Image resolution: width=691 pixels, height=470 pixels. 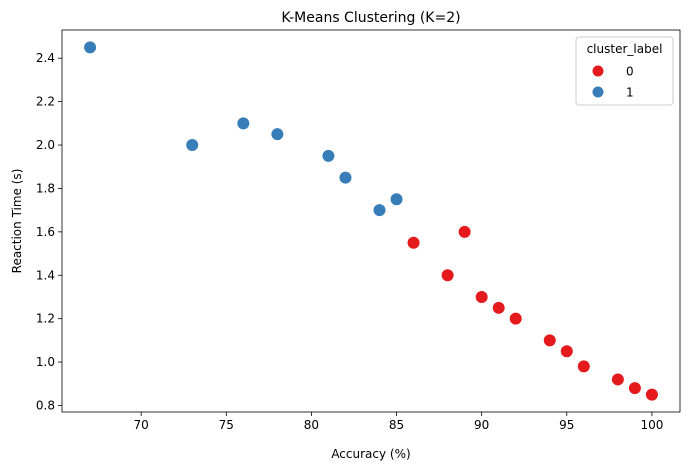 I want to click on legend-label-0: 0, so click(x=630, y=72).